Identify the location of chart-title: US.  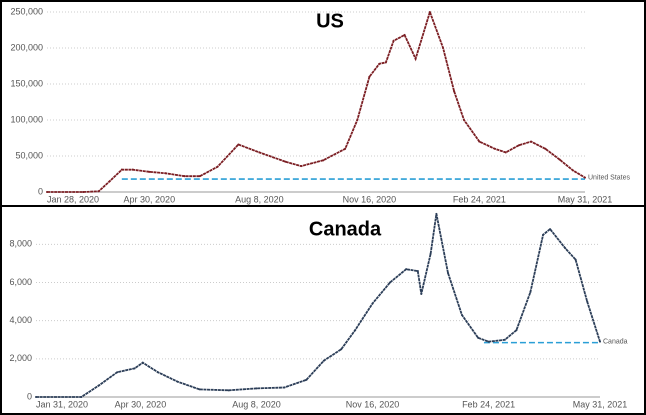
(330, 21).